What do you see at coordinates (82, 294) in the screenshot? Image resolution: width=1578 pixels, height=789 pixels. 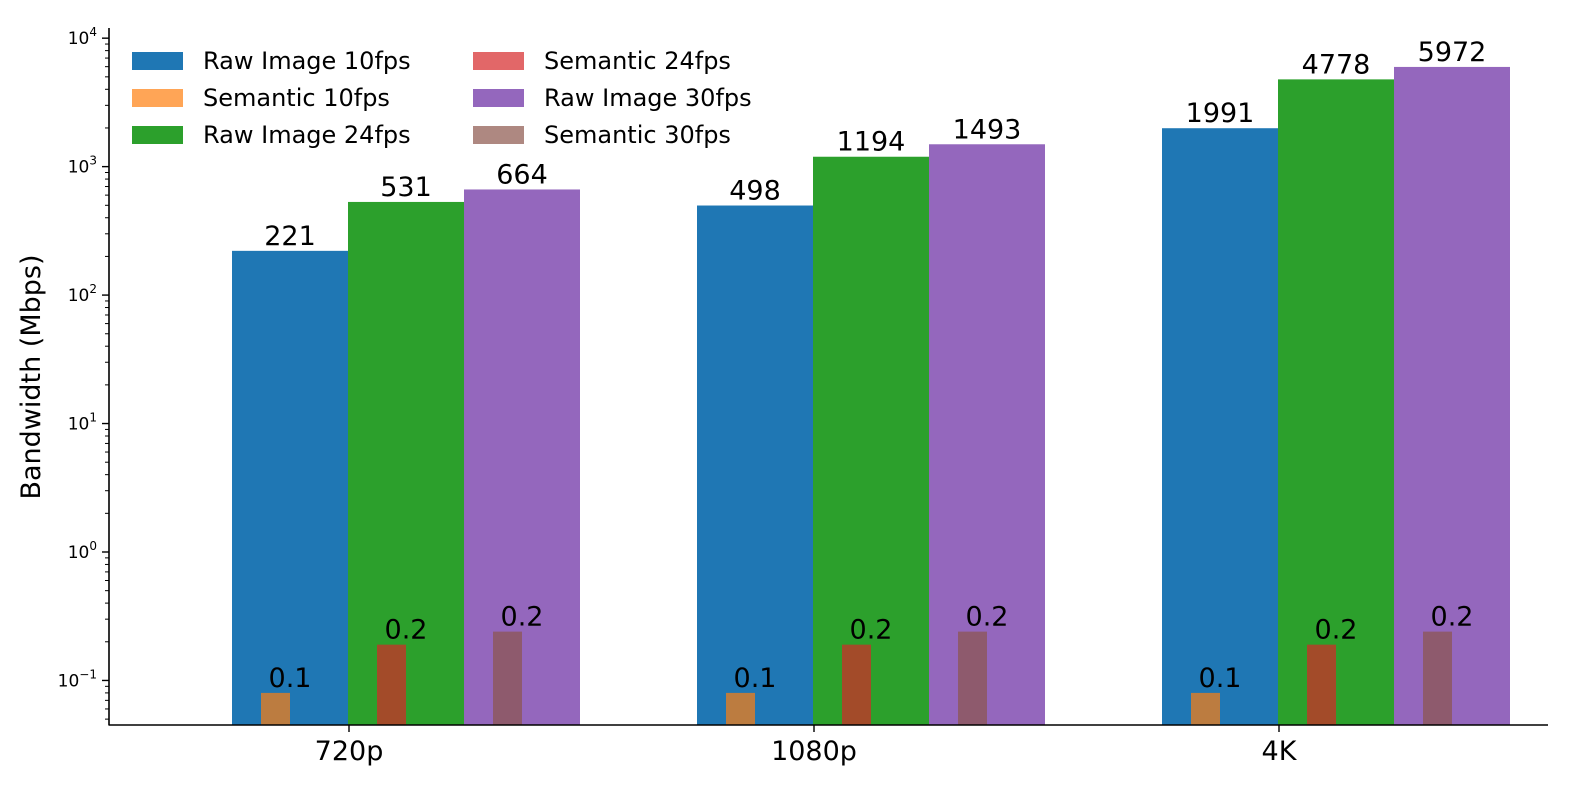 I see `y-tick-label: 10²` at bounding box center [82, 294].